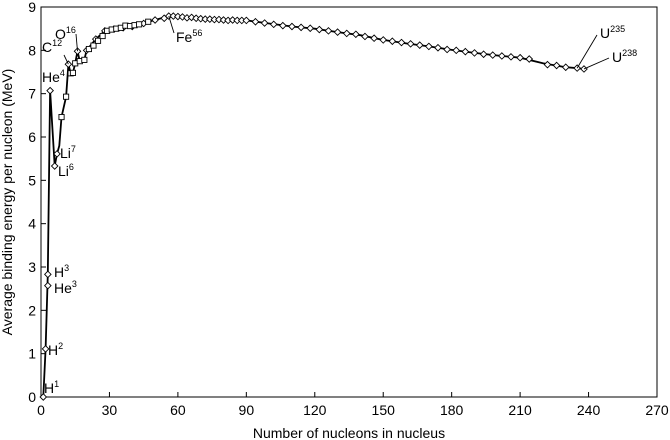  I want to click on y-tick-label: 4, so click(32, 224).